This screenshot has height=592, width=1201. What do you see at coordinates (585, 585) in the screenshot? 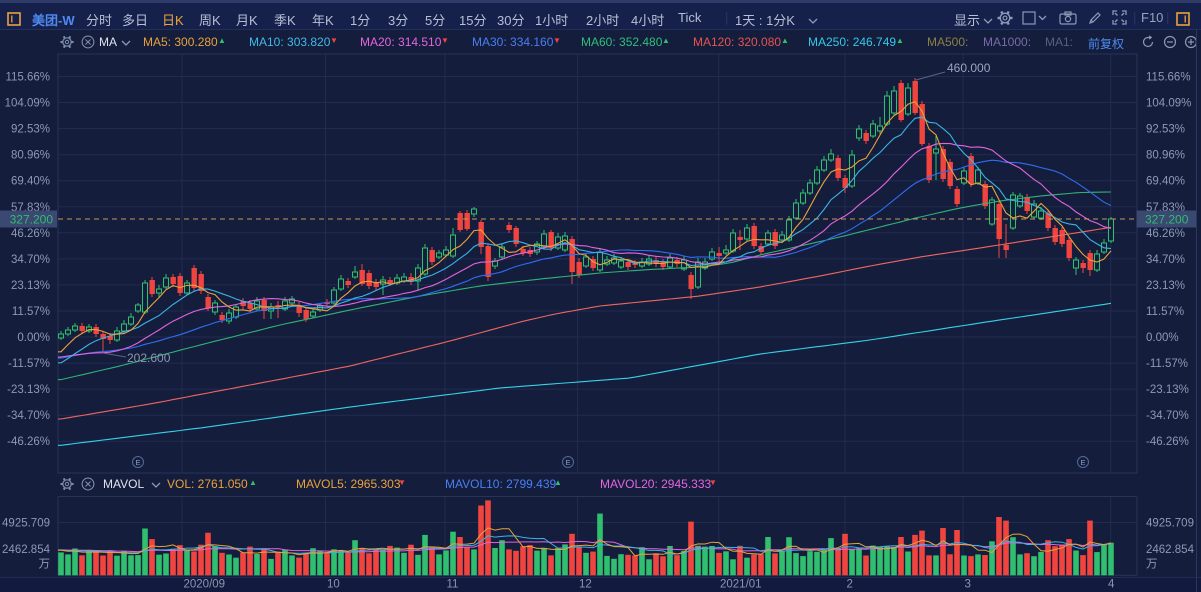
I see `svg-text: 12` at bounding box center [585, 585].